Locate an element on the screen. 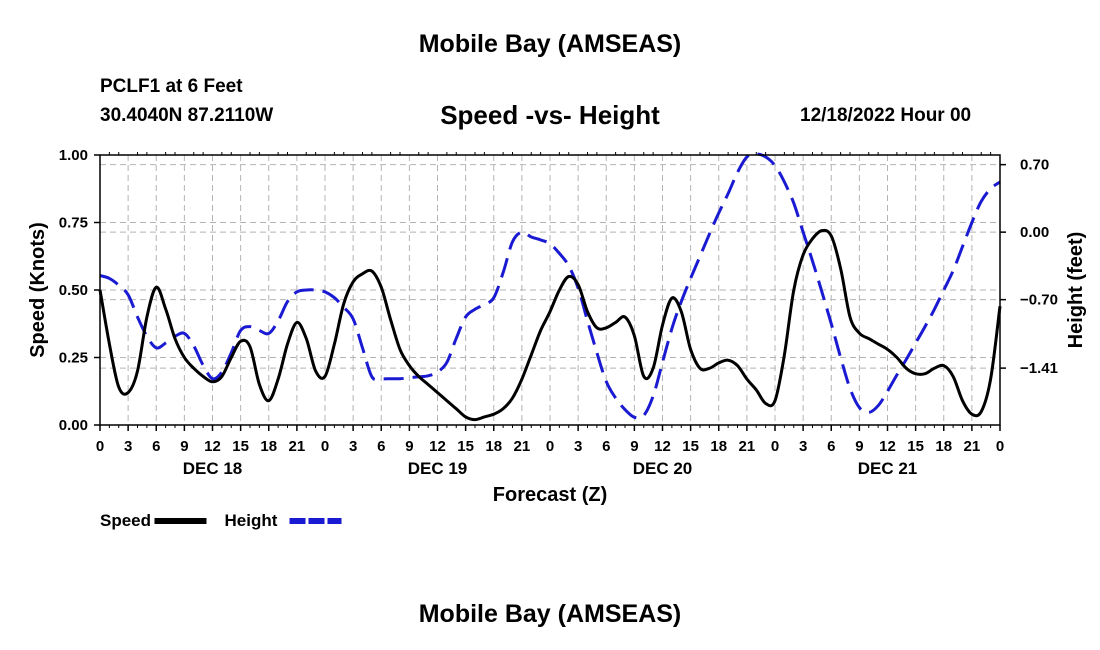 This screenshot has width=1100, height=650. legend: Speed Height is located at coordinates (221, 520).